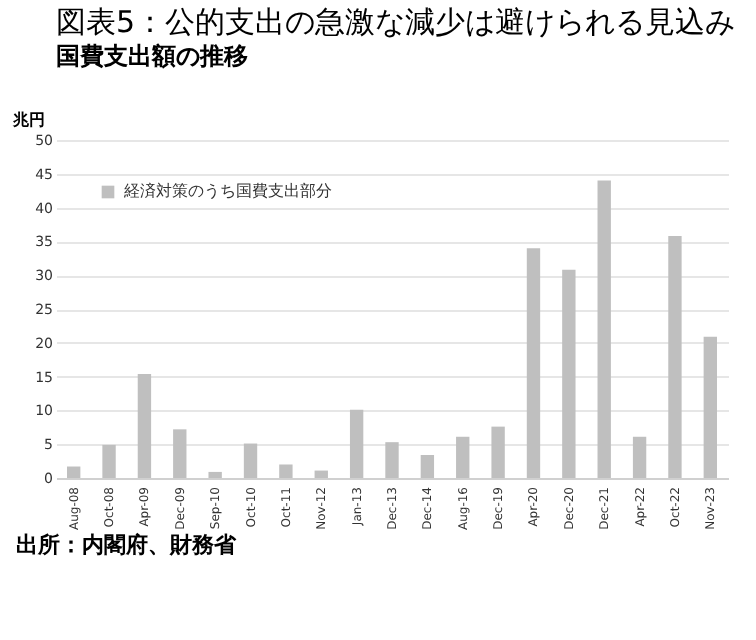 The width and height of the screenshot is (756, 640). Describe the element at coordinates (152, 56) in the screenshot. I see `chart-subtitle: 国費支出額の推移` at that location.